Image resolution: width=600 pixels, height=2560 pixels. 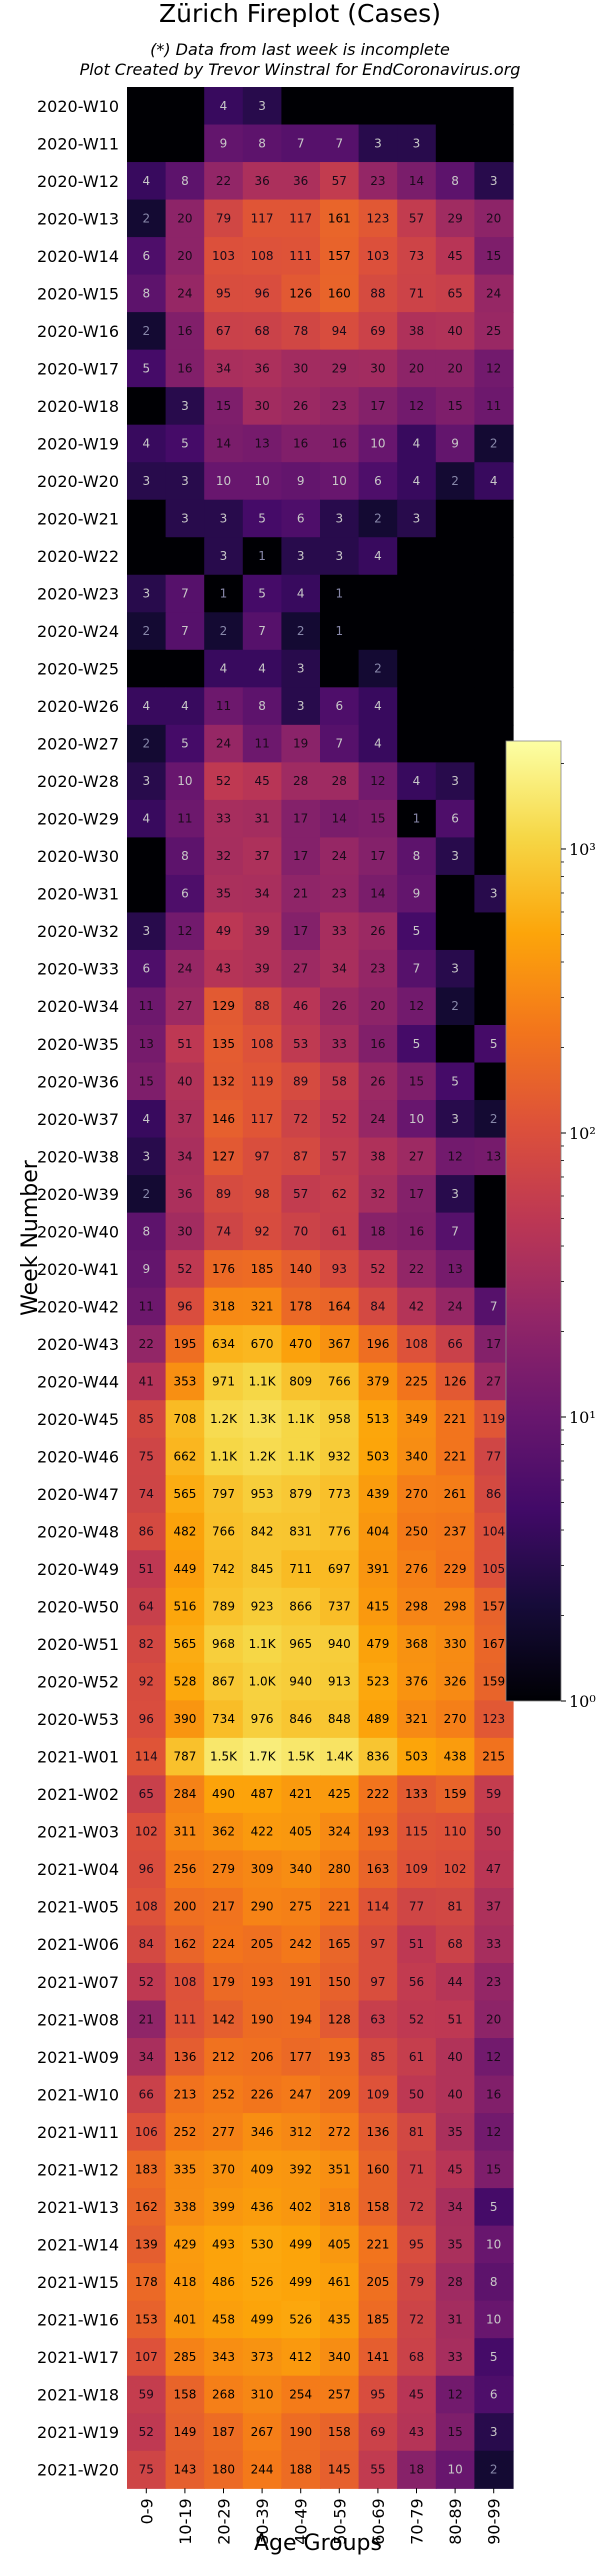 I want to click on cell-value-label: 8, so click(x=146, y=293).